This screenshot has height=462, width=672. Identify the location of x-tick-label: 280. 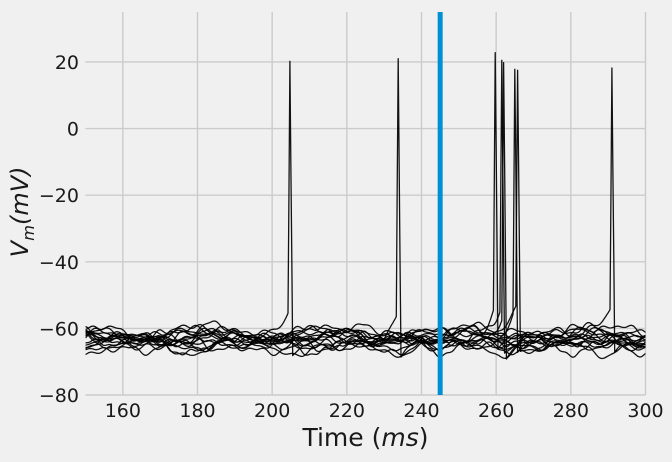
(571, 411).